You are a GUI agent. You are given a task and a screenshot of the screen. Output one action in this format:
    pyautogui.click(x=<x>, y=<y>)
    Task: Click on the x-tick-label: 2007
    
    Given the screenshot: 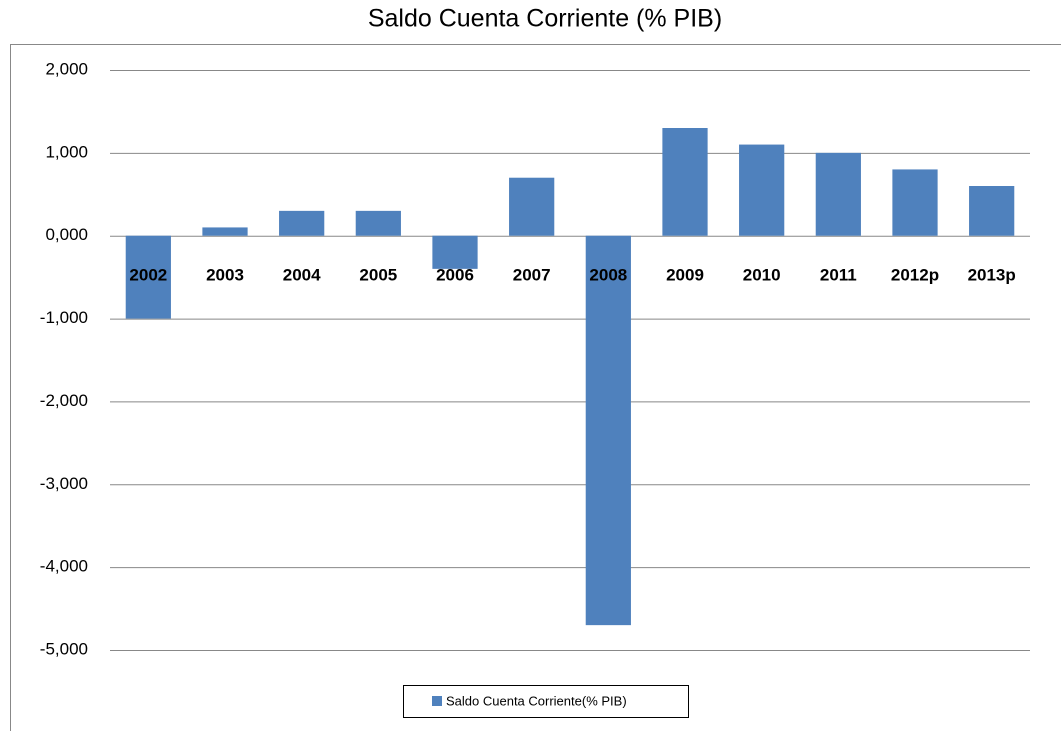 What is the action you would take?
    pyautogui.click(x=532, y=274)
    